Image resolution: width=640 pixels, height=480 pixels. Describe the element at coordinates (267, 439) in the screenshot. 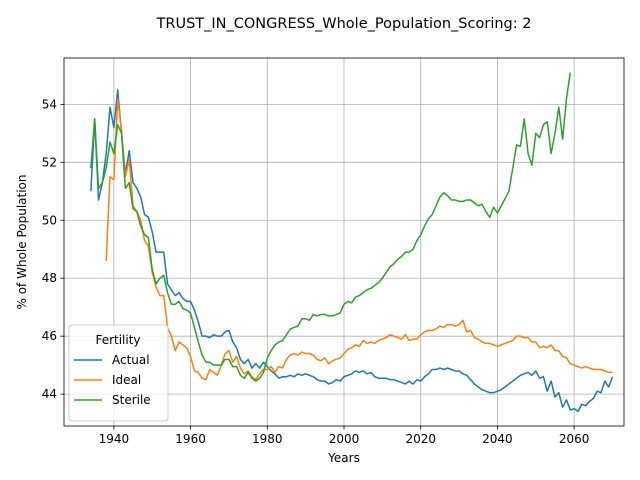

I see `x-tick-label: 1980` at that location.